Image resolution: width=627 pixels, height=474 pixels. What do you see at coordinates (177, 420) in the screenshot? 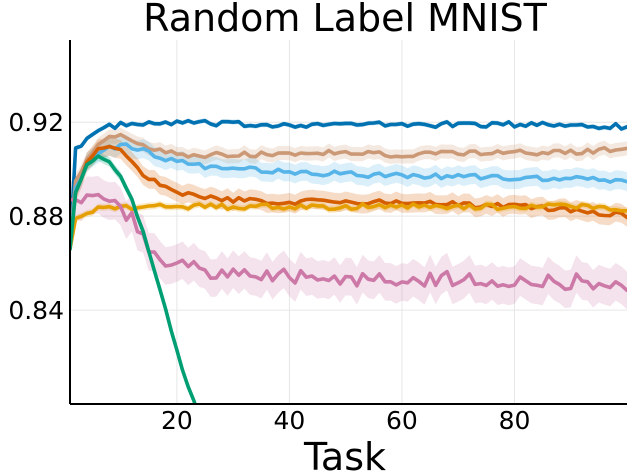
I see `x-tick-label: 20` at bounding box center [177, 420].